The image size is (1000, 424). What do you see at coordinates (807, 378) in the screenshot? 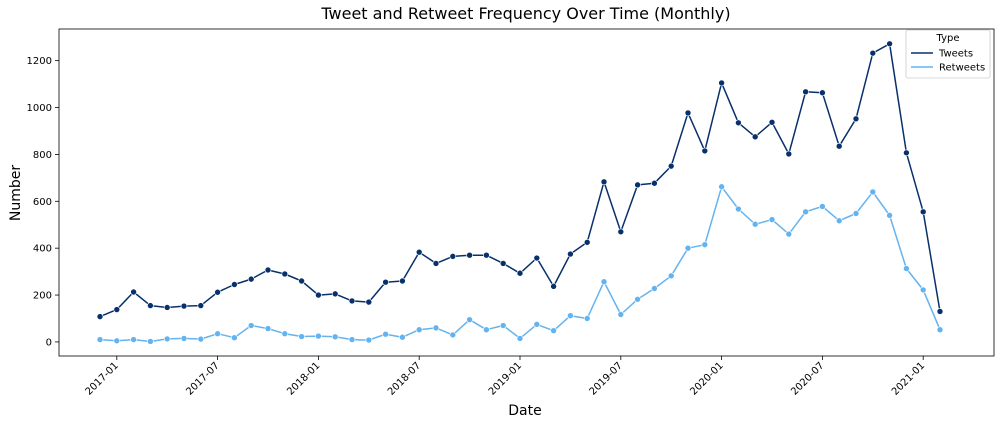
I see `x-tick-label: 2020-07` at bounding box center [807, 378].